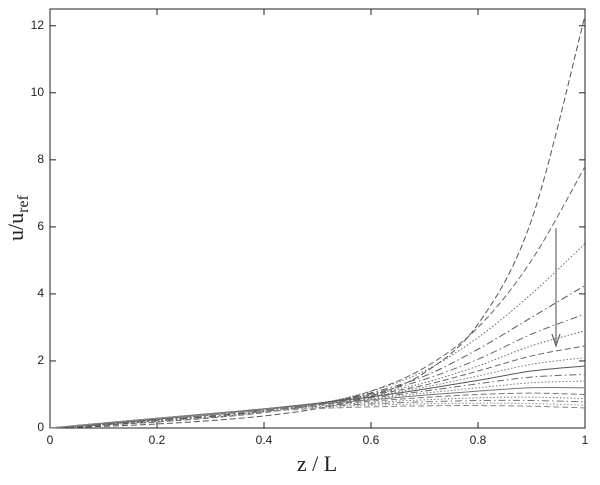 The image size is (600, 485). What do you see at coordinates (50, 440) in the screenshot?
I see `x-tick-label: 0` at bounding box center [50, 440].